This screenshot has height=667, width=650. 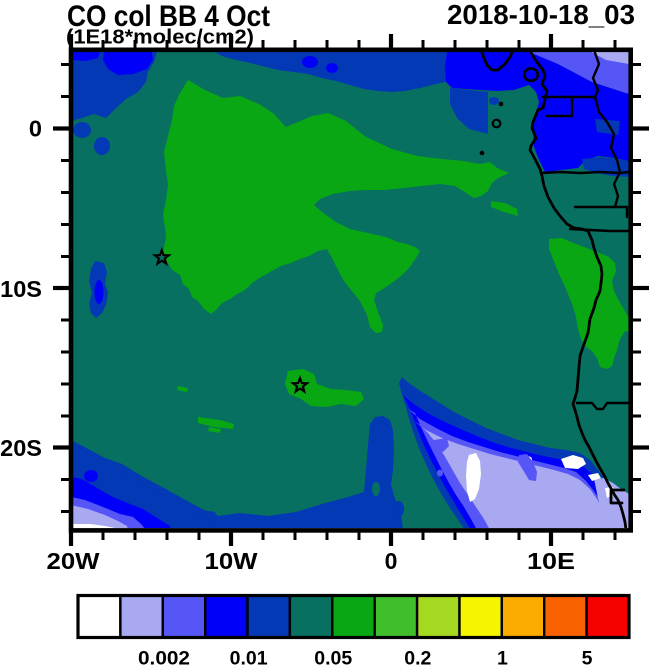 What do you see at coordinates (231, 561) in the screenshot?
I see `svg-text: 10W` at bounding box center [231, 561].